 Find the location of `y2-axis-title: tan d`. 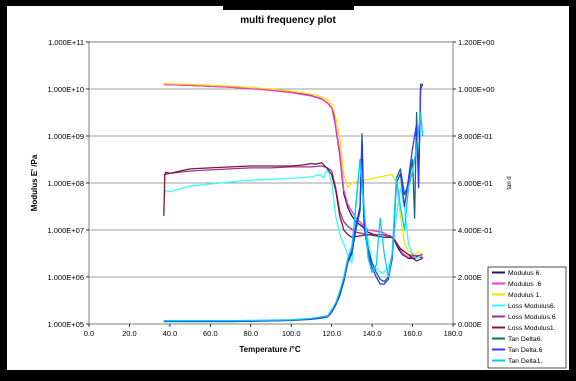

y2-axis-title: tan d is located at coordinates (510, 182).